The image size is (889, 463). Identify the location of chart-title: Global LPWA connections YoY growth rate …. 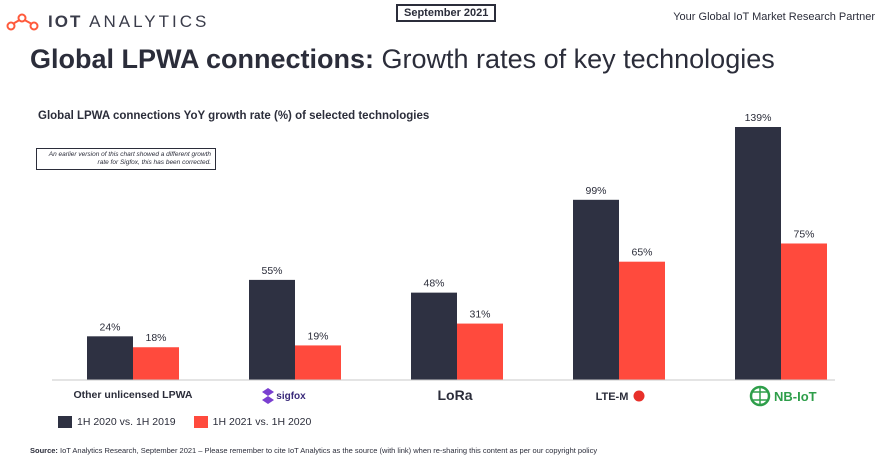
(234, 116).